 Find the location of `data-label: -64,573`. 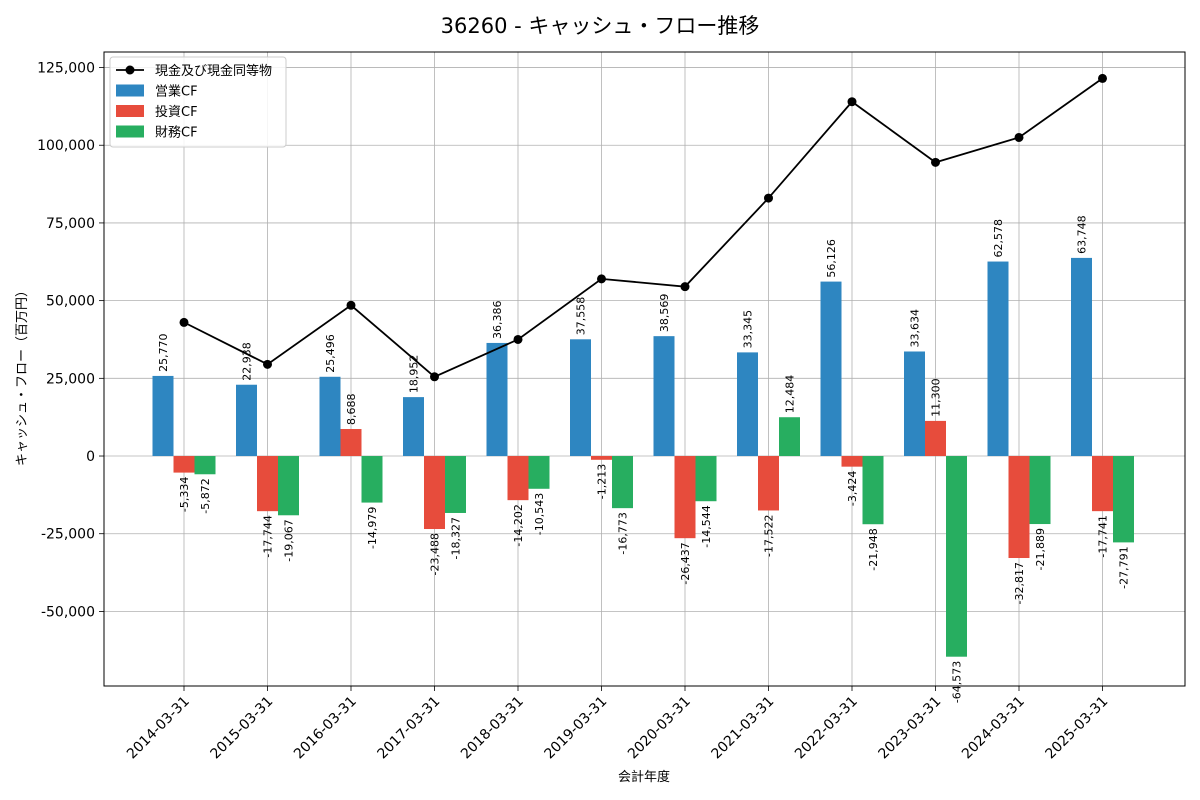

data-label: -64,573 is located at coordinates (957, 682).